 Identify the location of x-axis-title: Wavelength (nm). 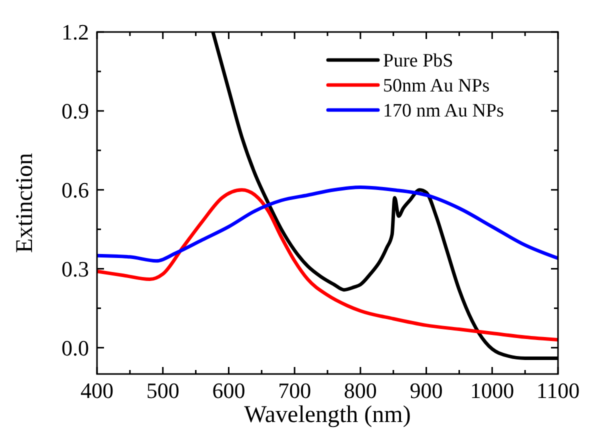
(327, 415).